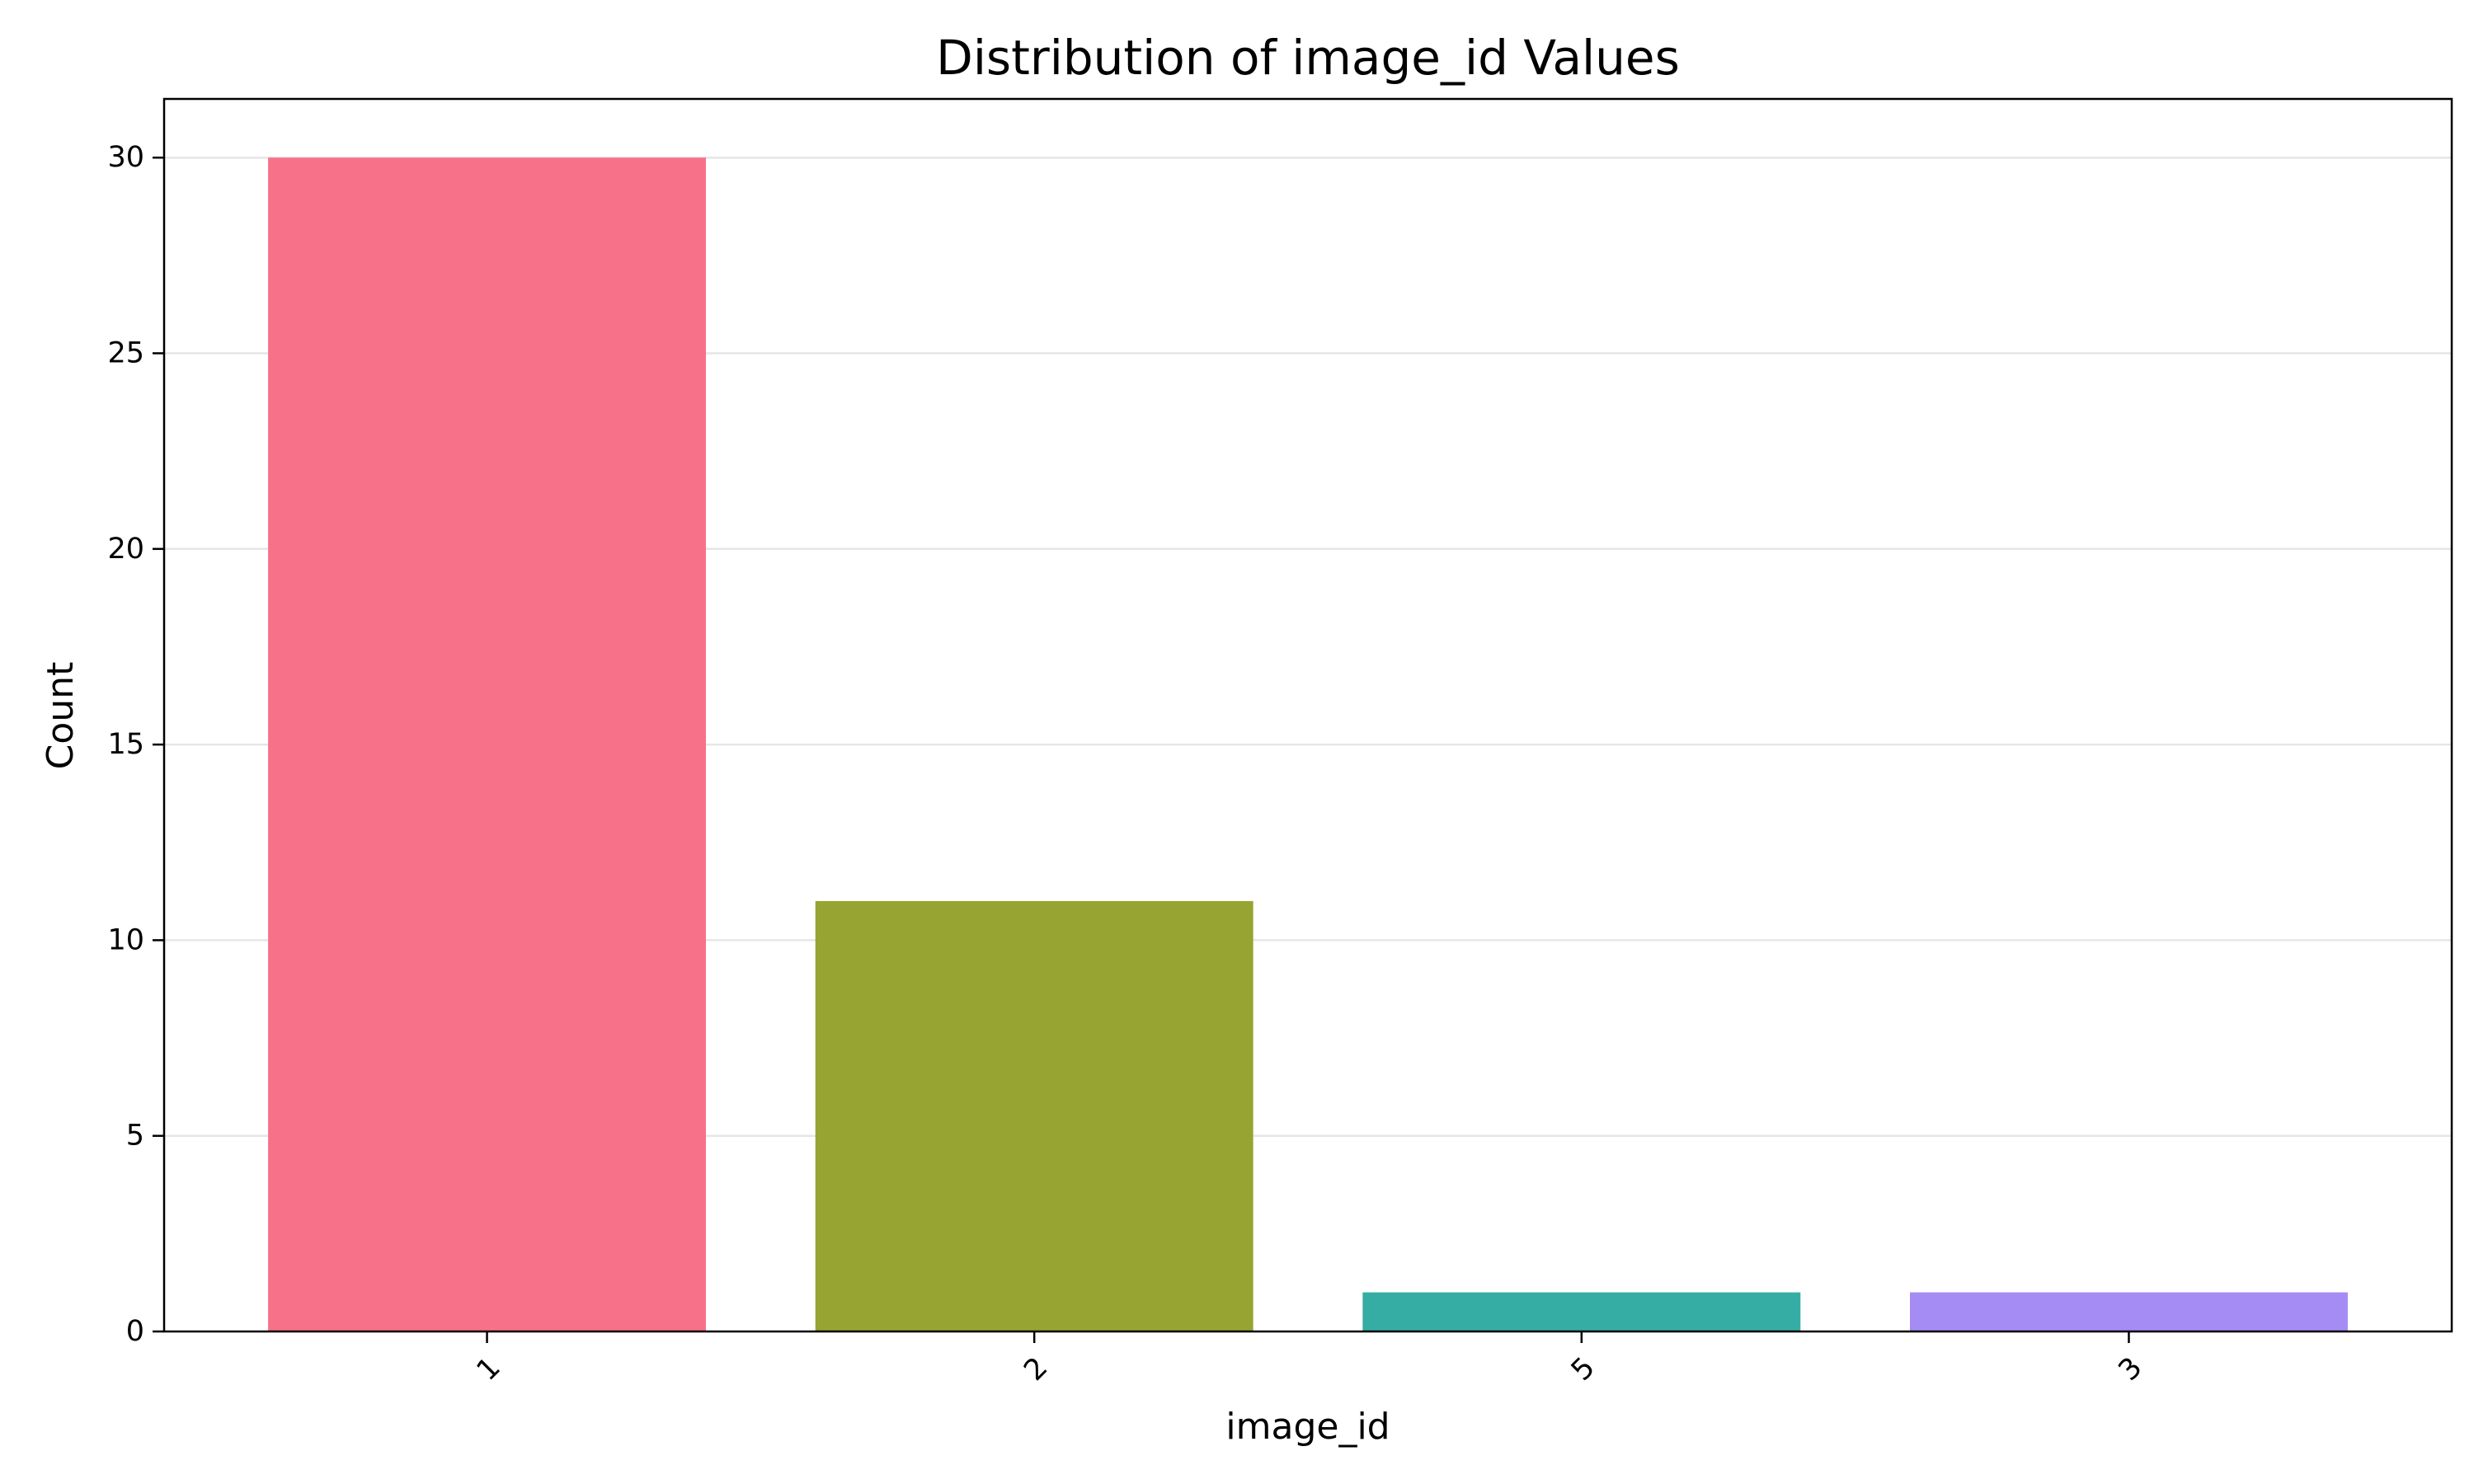 The image size is (2474, 1484). What do you see at coordinates (125, 744) in the screenshot?
I see `y-tick-label: 15` at bounding box center [125, 744].